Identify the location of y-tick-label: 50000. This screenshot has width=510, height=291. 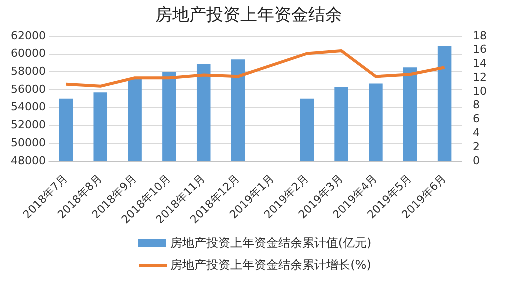
(28, 143).